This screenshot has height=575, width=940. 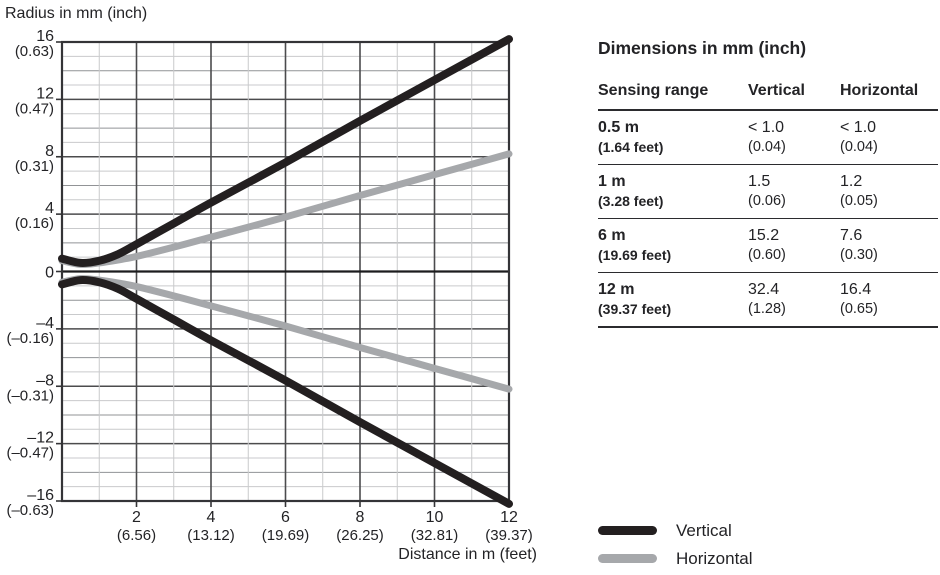 I want to click on y-tick-label: 4, so click(x=49, y=208).